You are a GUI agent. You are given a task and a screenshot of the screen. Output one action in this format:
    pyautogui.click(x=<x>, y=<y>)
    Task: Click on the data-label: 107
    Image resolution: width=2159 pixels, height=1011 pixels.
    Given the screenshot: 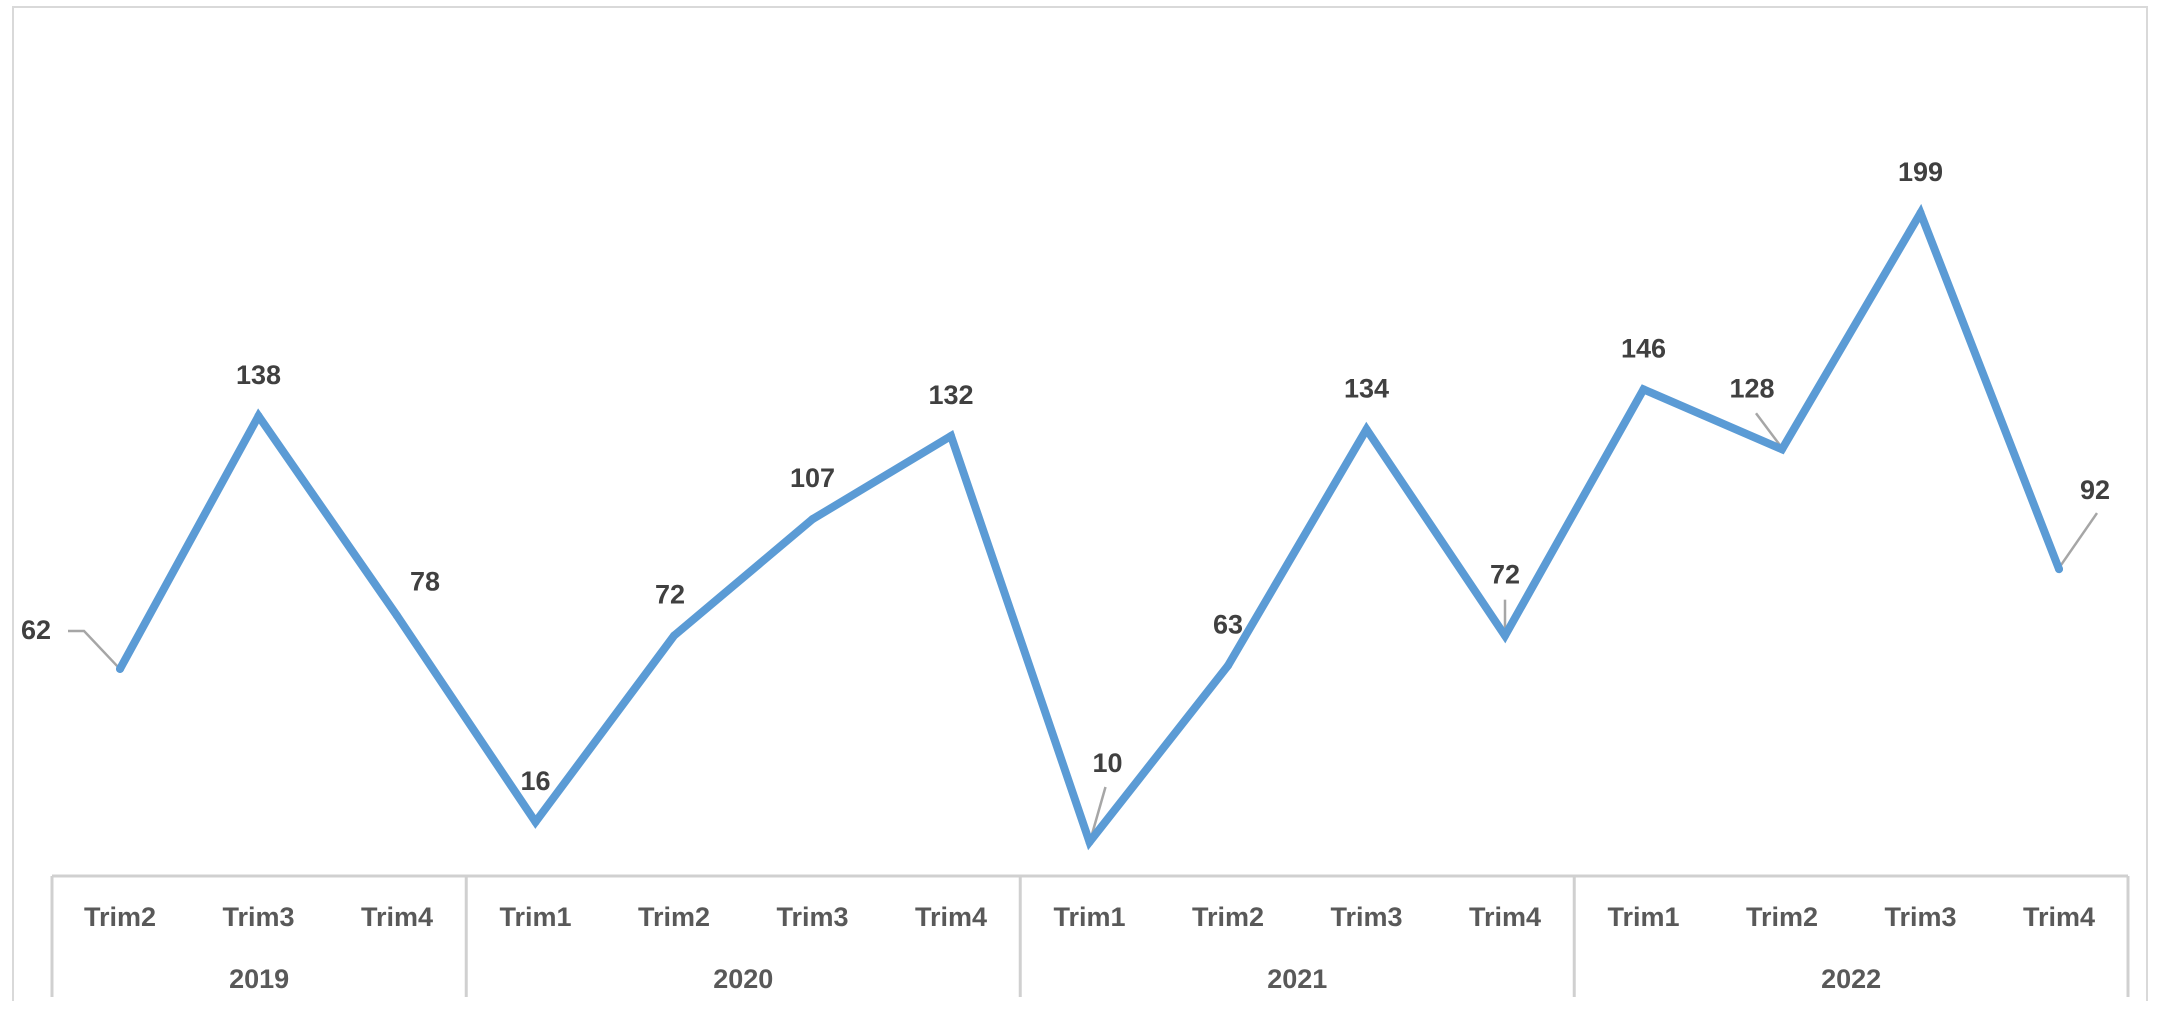 What is the action you would take?
    pyautogui.click(x=812, y=478)
    